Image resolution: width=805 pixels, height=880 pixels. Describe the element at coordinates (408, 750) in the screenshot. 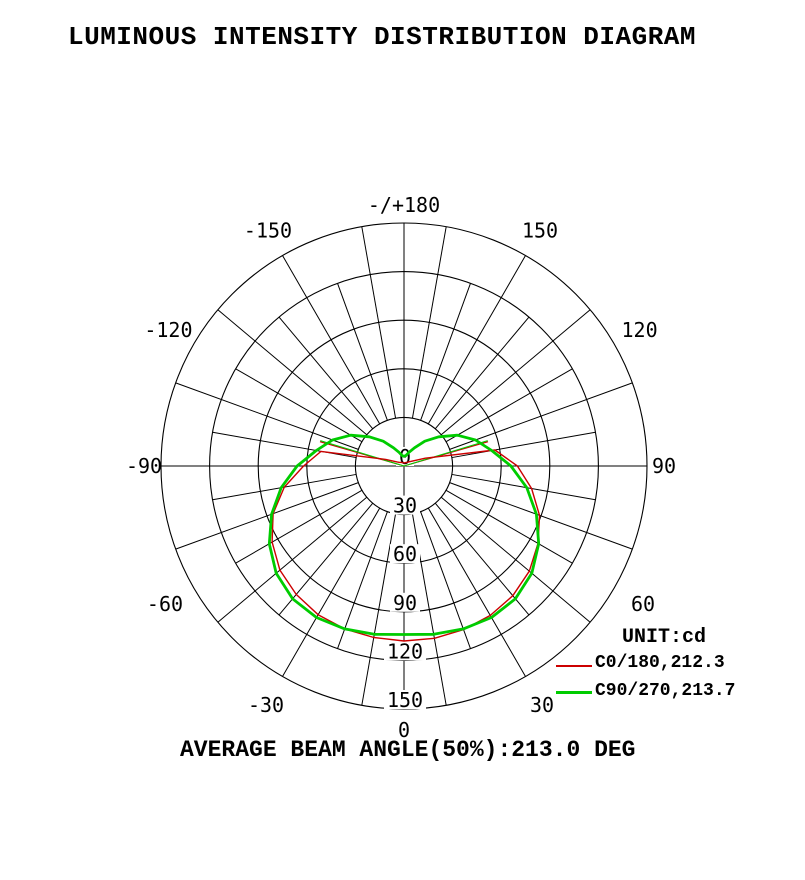

I see `average-beam-angle-text: AVERAGE BEAM ANGLE(50%):213.0 DEG` at that location.